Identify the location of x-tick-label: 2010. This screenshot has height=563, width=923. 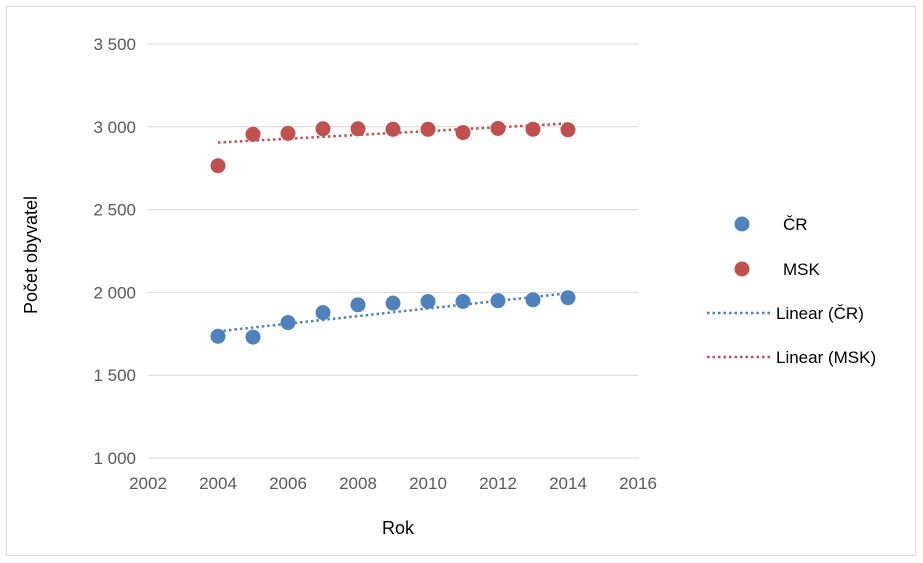
(428, 483).